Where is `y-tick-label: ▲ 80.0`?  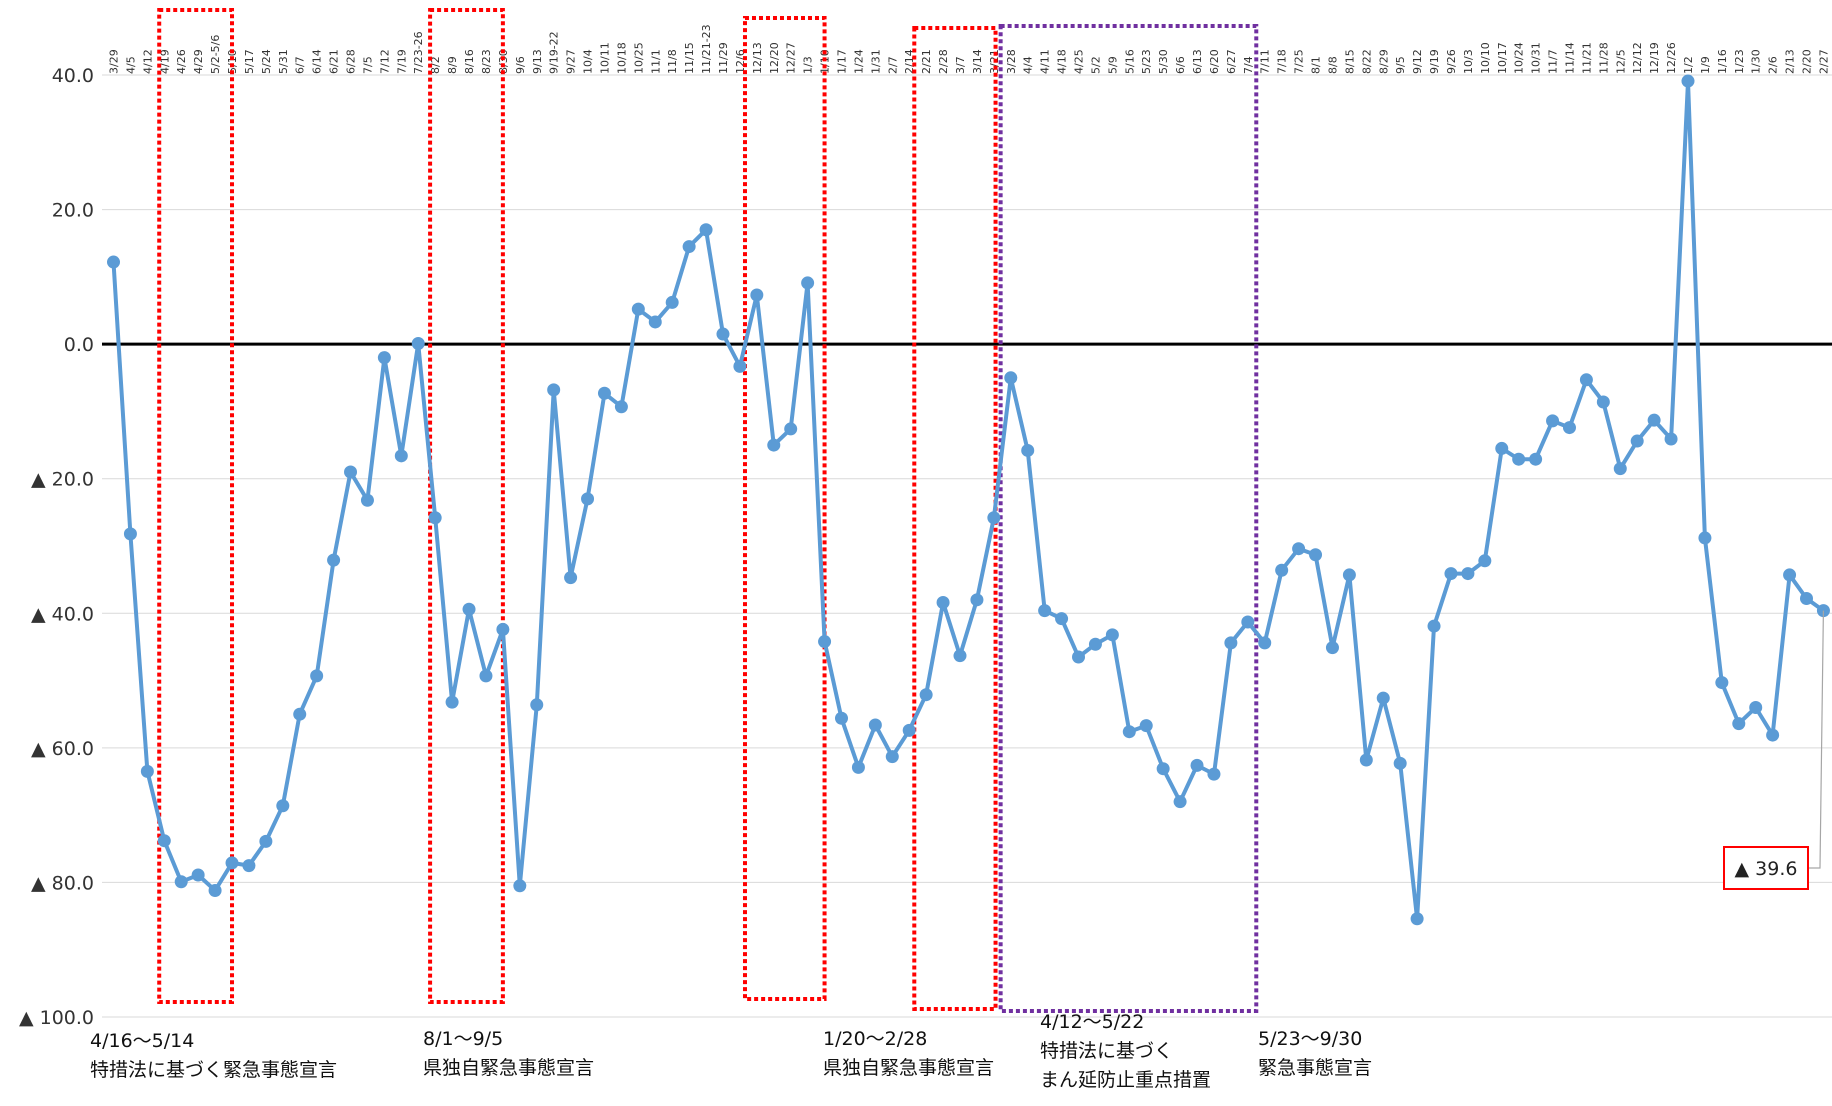
y-tick-label: ▲ 80.0 is located at coordinates (62, 883).